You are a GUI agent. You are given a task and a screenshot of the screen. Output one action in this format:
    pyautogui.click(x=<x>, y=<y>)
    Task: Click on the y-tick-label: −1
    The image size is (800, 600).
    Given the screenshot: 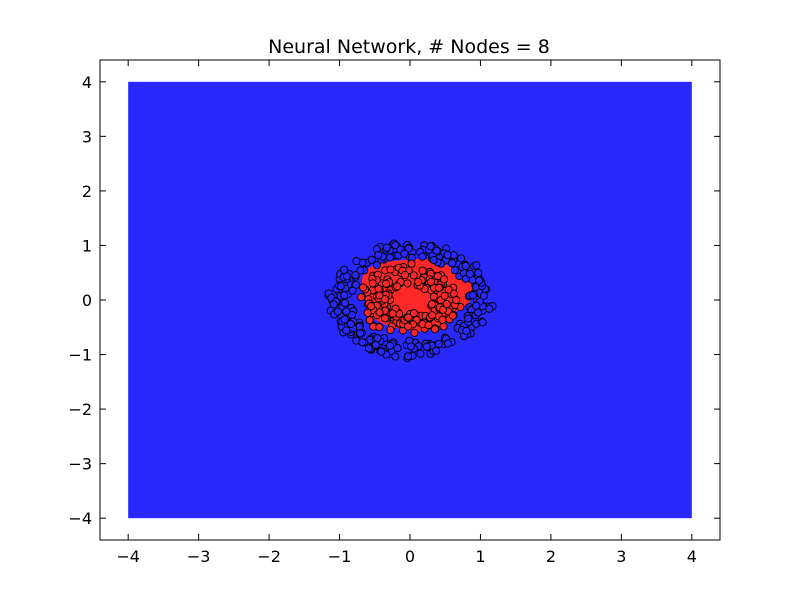 What is the action you would take?
    pyautogui.click(x=80, y=355)
    